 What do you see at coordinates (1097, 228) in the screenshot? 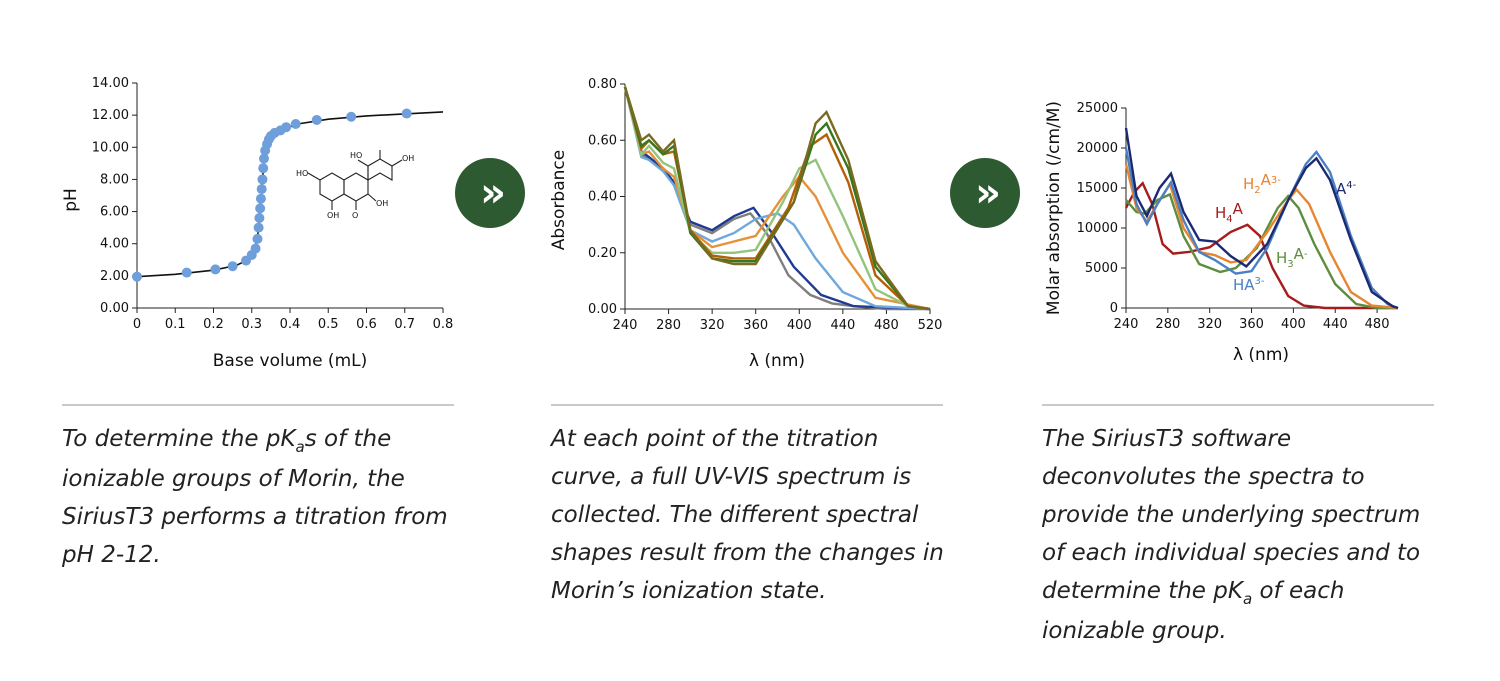
I see `species-y-tick-label: 10000` at bounding box center [1097, 228].